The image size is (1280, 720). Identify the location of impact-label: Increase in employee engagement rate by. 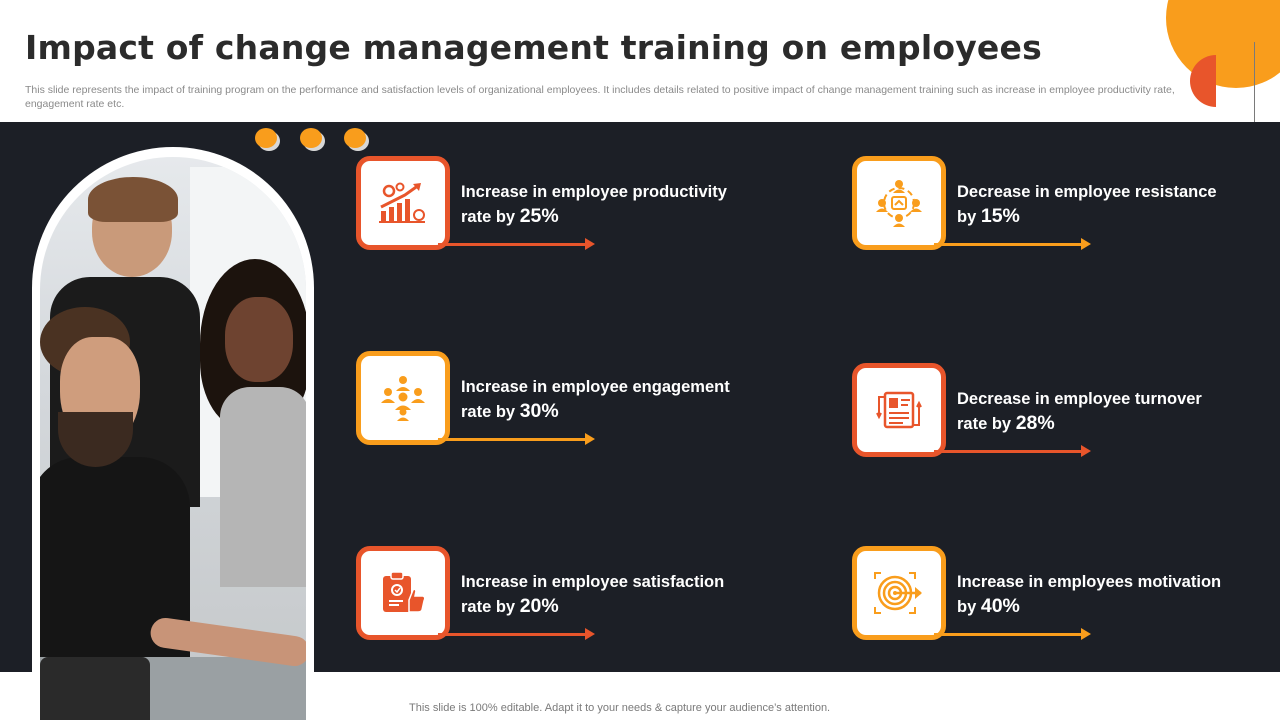
(595, 399).